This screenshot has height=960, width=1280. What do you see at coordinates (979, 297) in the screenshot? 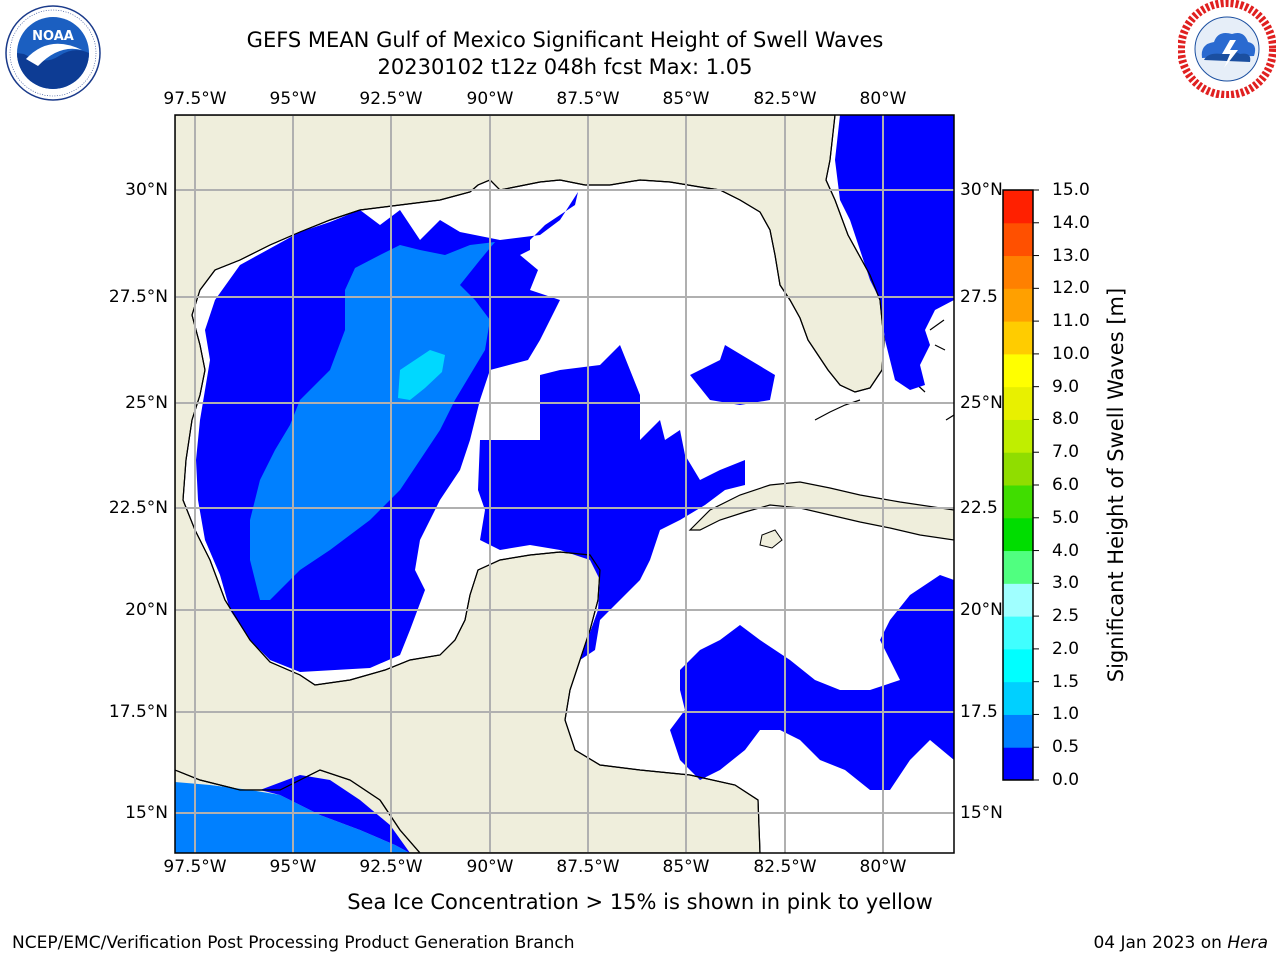
I see `lat-label-right: 27.5` at bounding box center [979, 297].